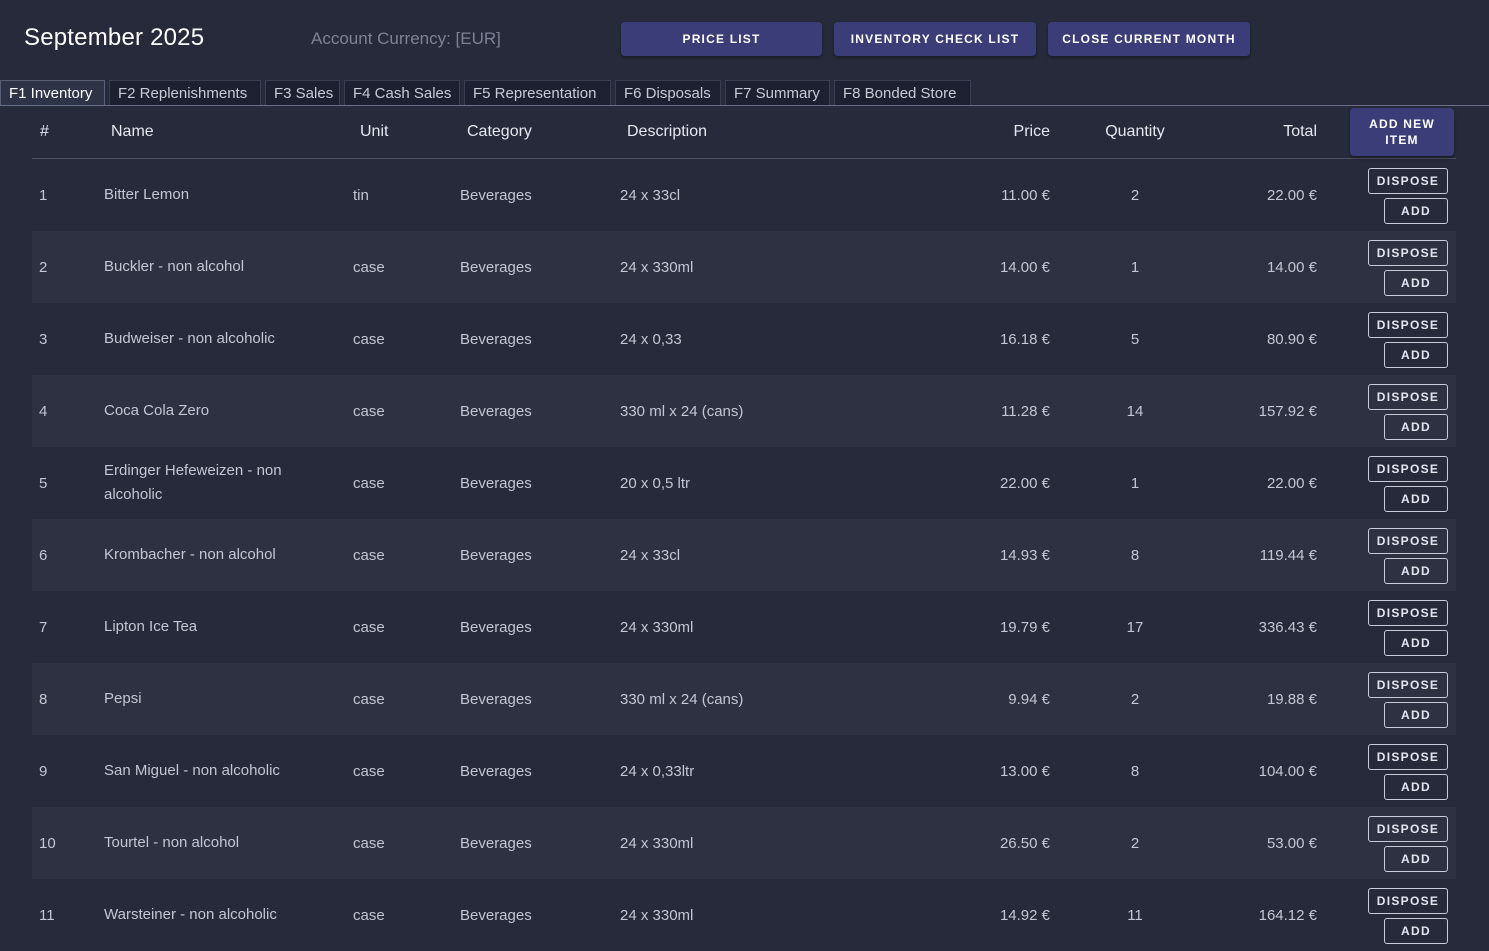  I want to click on item-description: 20 x 0,5 ltr, so click(655, 483).